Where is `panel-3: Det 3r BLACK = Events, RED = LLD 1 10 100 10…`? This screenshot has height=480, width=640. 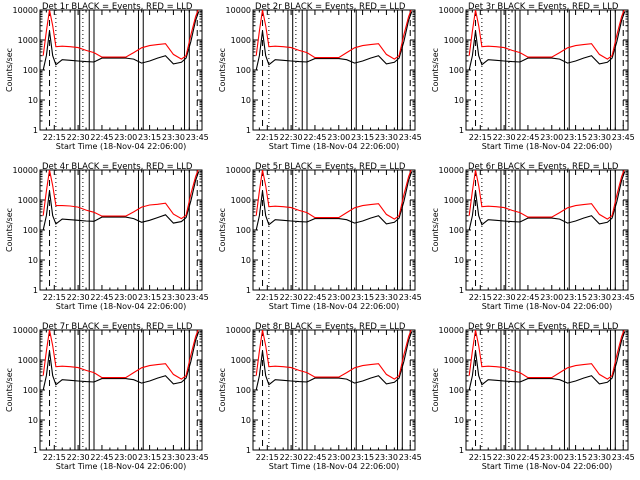
panel-3: Det 3r BLACK = Events, RED = LLD 1 10 100 10… is located at coordinates (533, 76).